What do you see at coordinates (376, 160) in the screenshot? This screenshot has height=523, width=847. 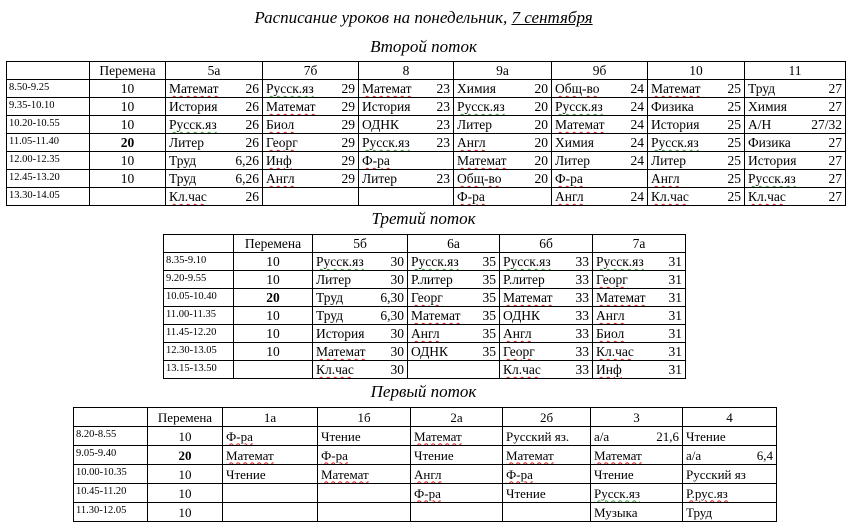 I see `subject: Ф-ра` at bounding box center [376, 160].